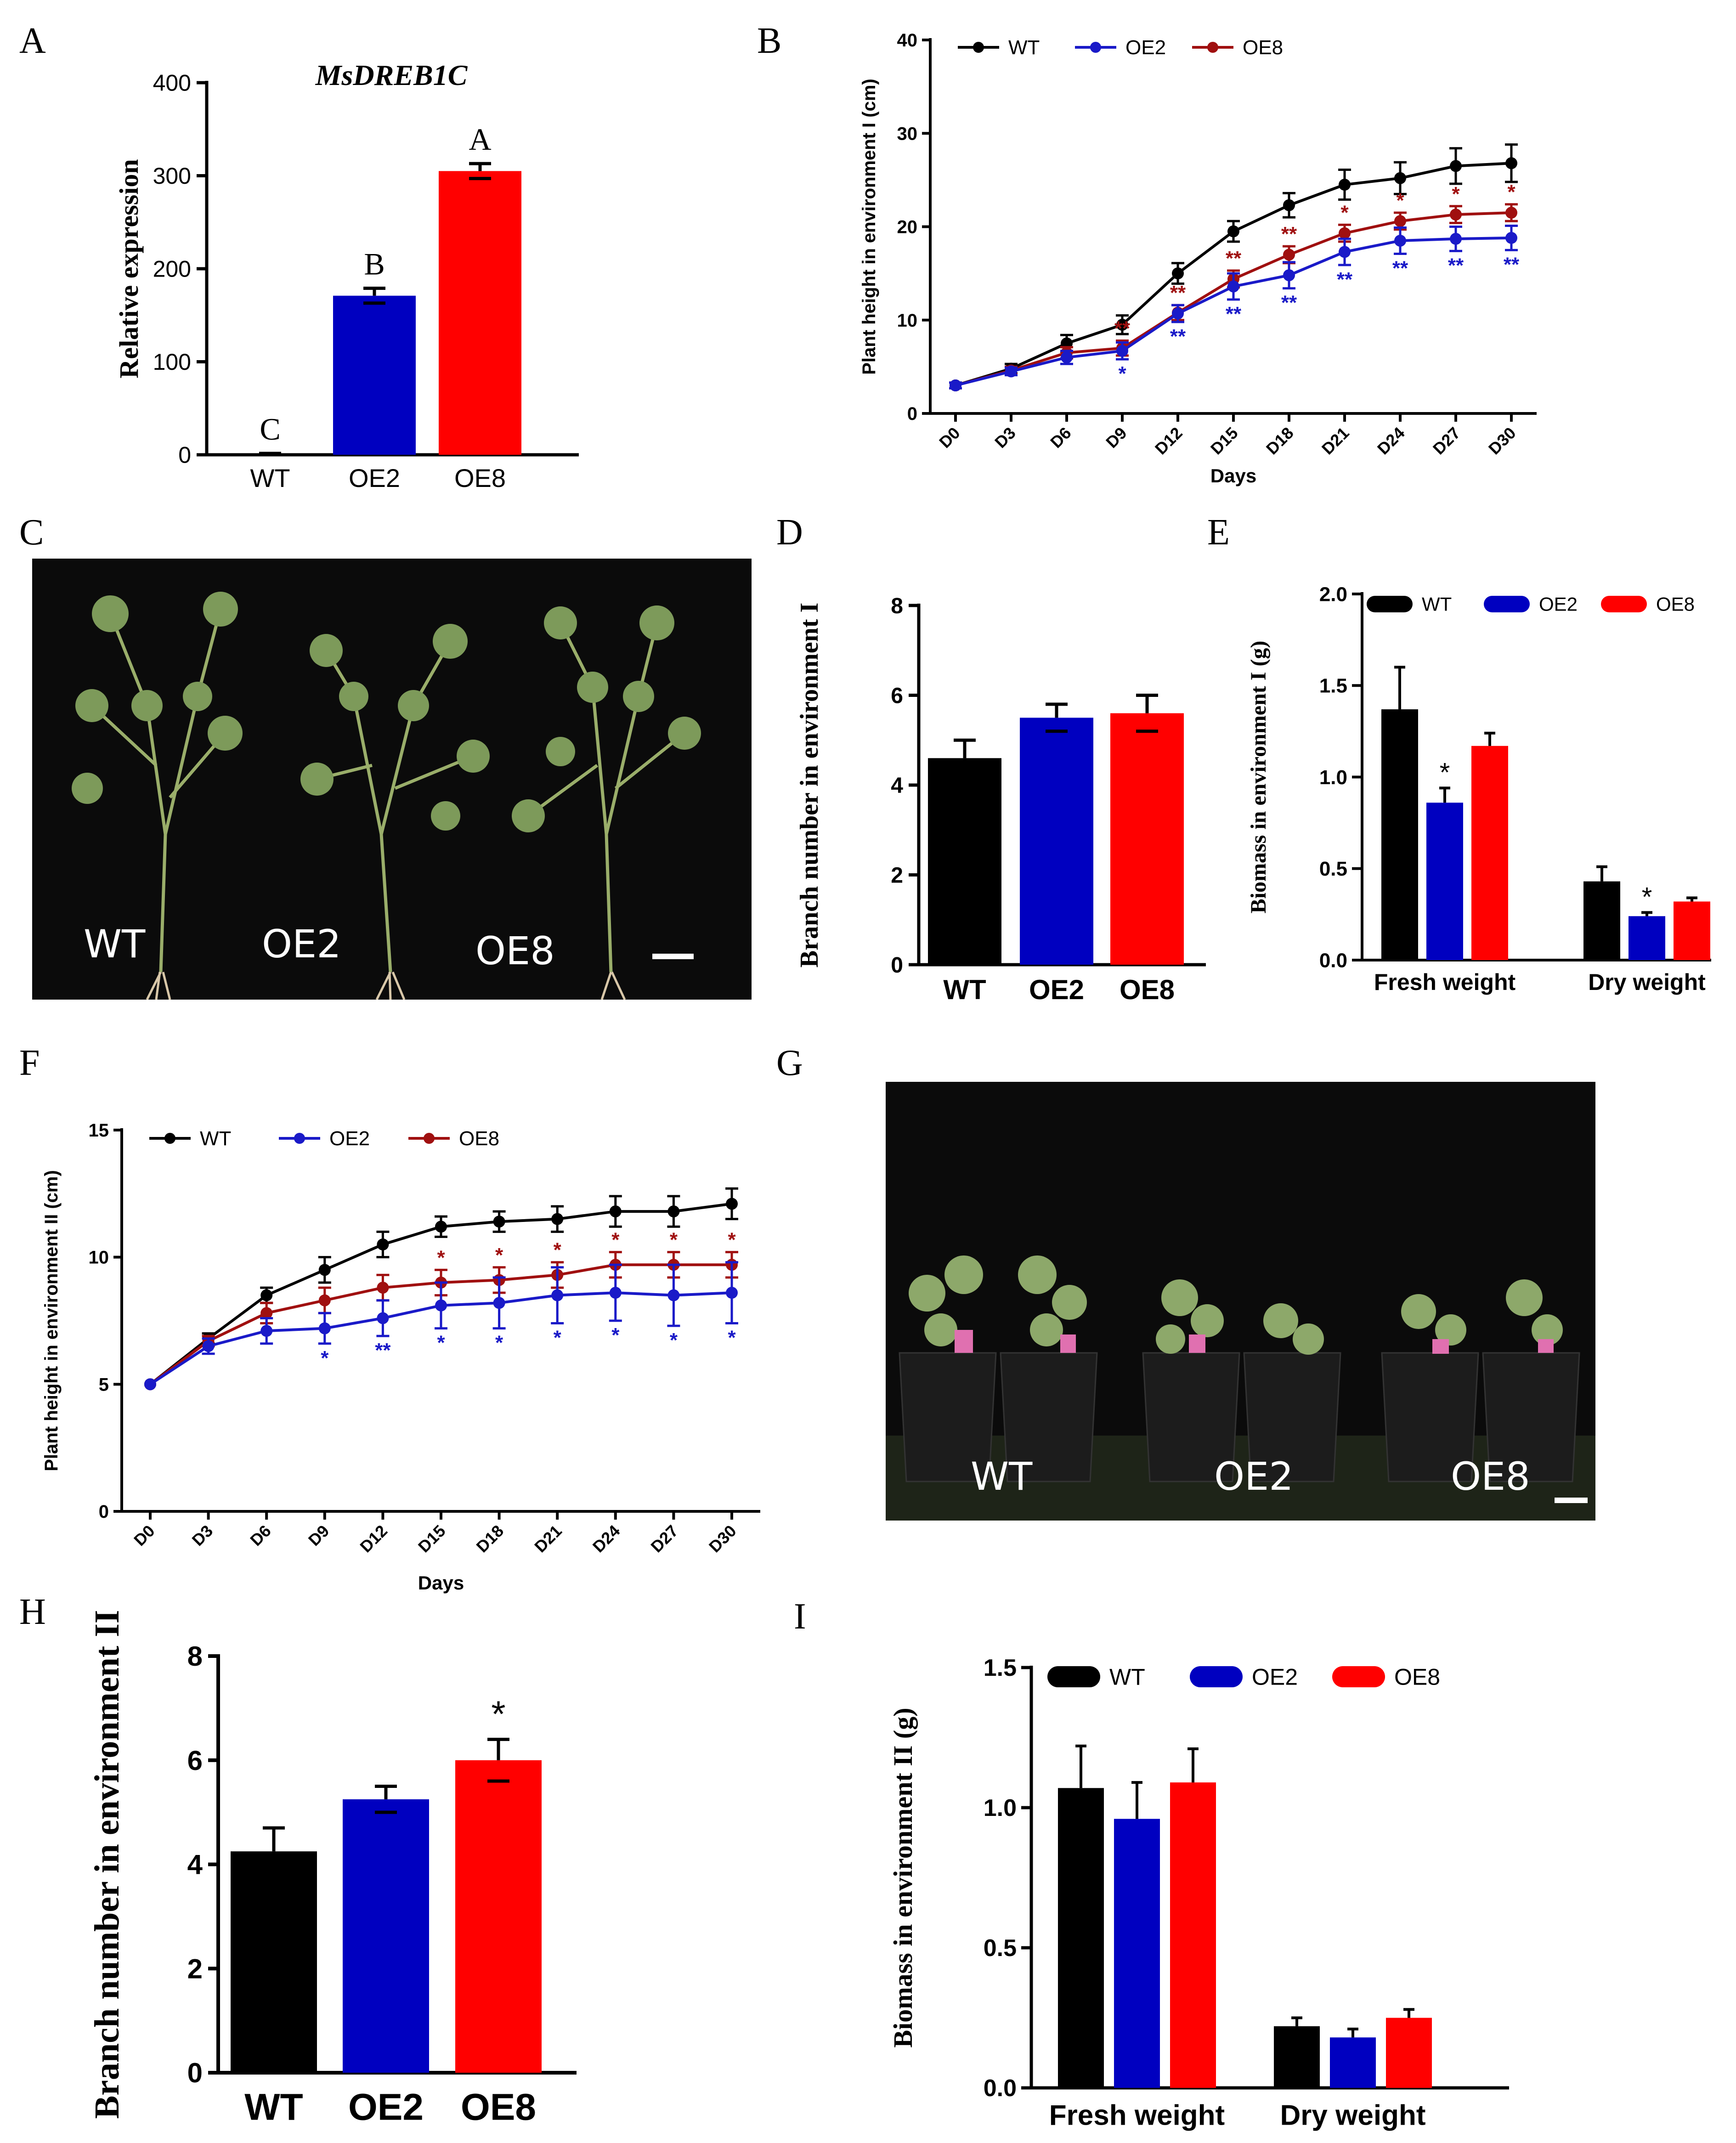 Image resolution: width=1736 pixels, height=2143 pixels. Describe the element at coordinates (270, 478) in the screenshot. I see `chart-A-category-label: WT` at that location.